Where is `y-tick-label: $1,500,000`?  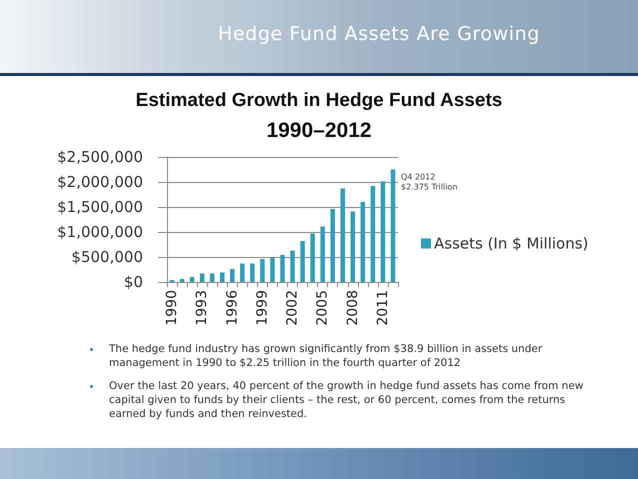 y-tick-label: $1,500,000 is located at coordinates (100, 207).